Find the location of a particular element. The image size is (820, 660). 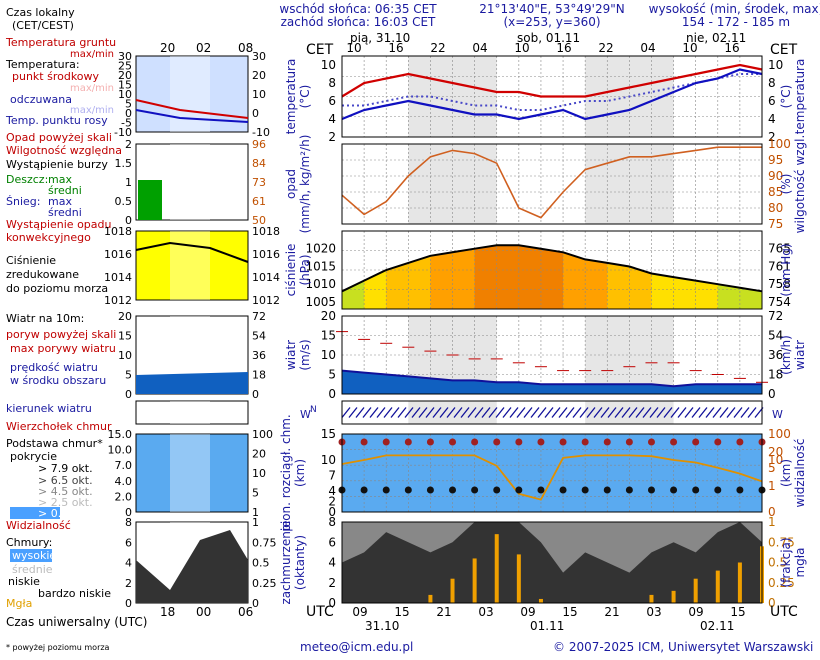

pressure-ylabel-r-line: (mm Hg) is located at coordinates (786, 269).